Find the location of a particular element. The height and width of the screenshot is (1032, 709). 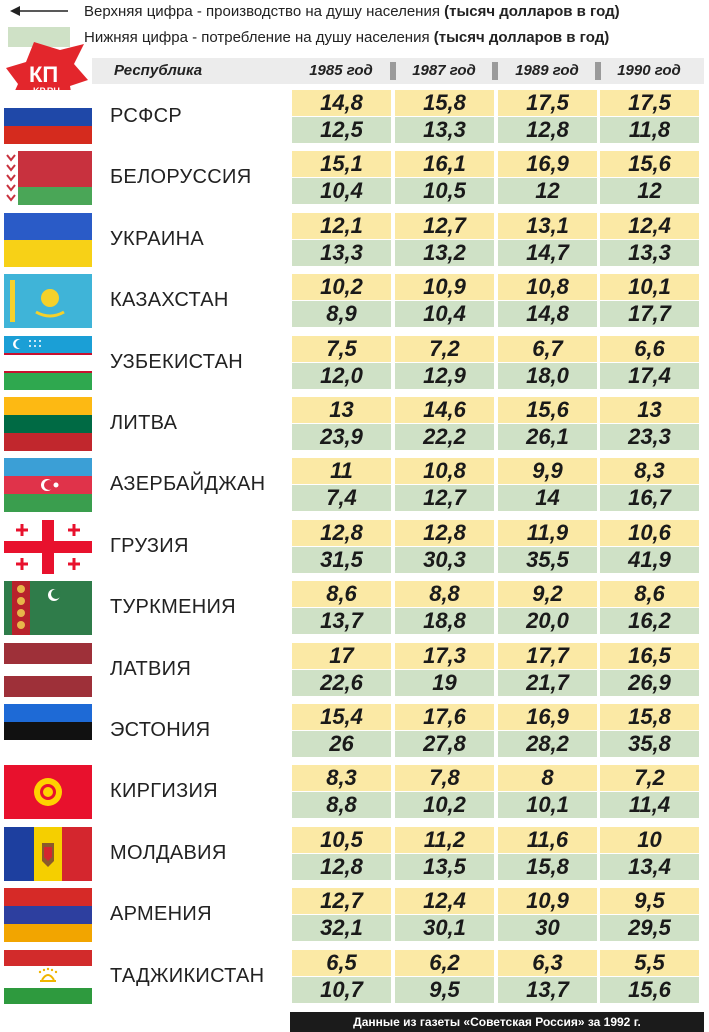

production-value: 5,5 is located at coordinates (649, 962).